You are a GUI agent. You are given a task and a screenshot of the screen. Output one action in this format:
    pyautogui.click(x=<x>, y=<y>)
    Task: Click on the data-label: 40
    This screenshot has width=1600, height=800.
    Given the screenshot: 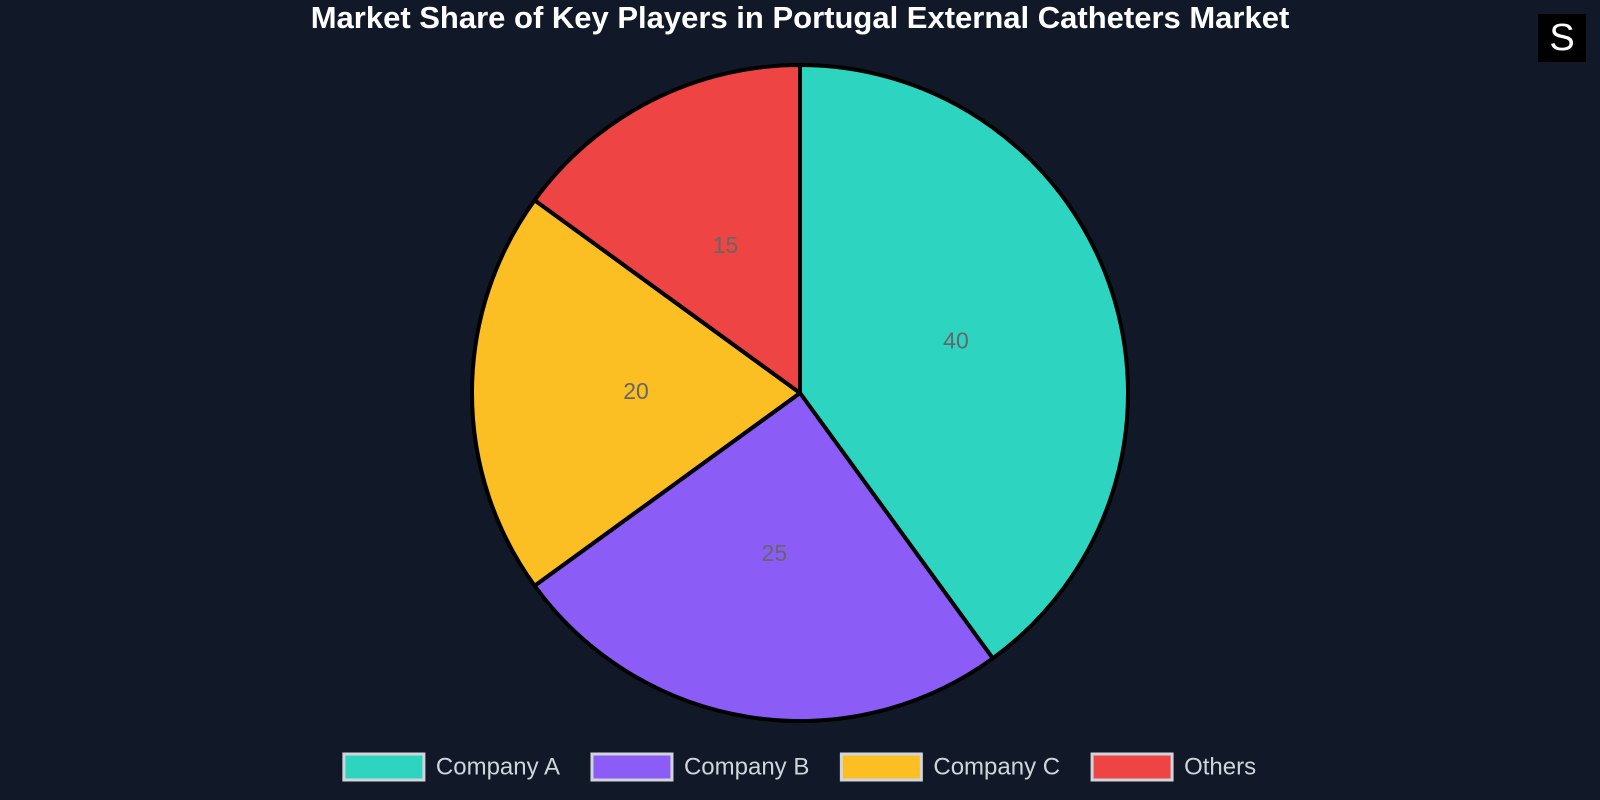 What is the action you would take?
    pyautogui.click(x=956, y=340)
    